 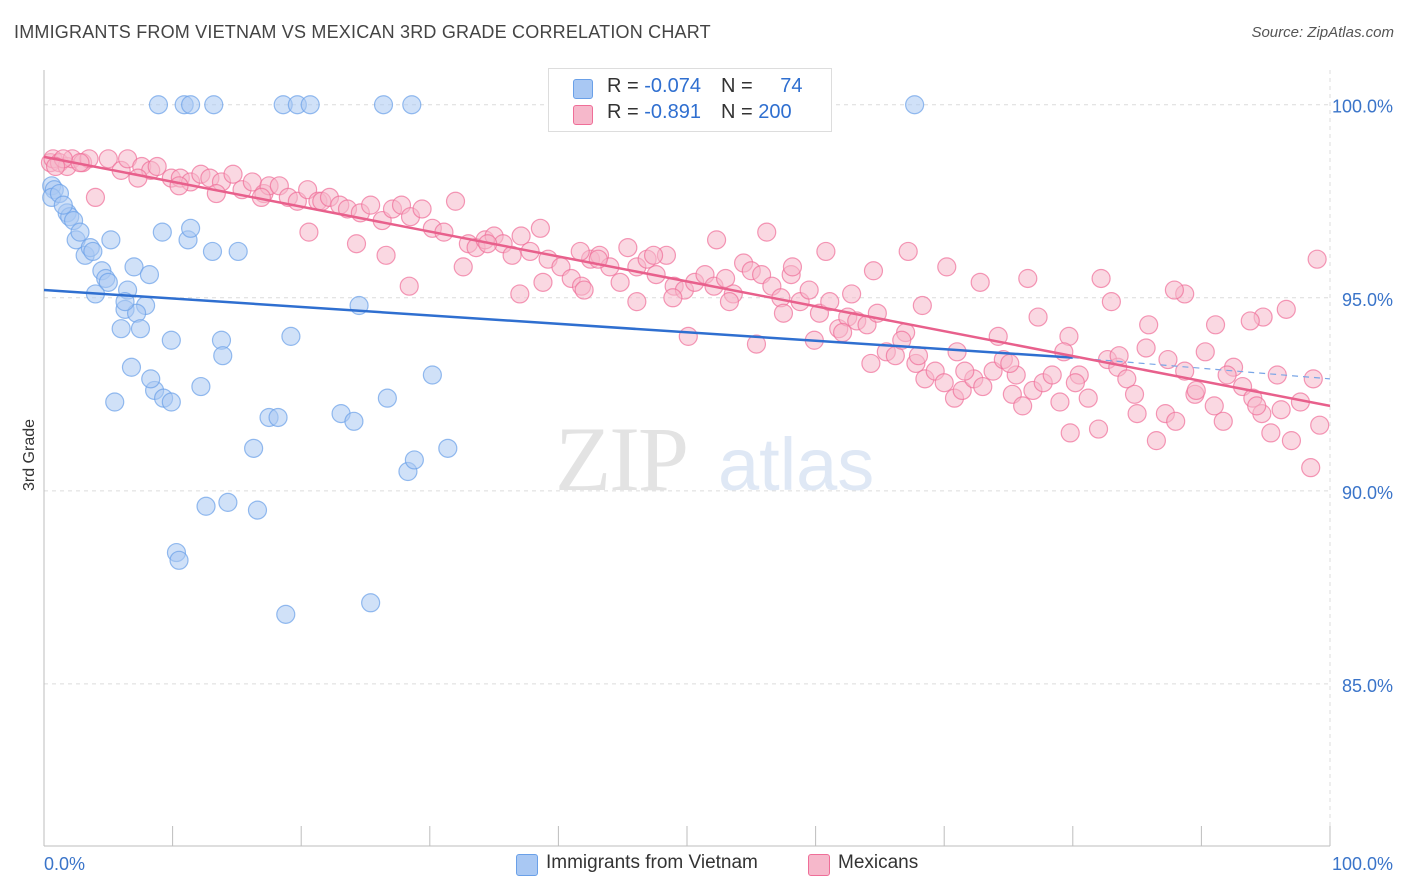 I want to click on y-tick-label-95: 95.0%, so click(x=1367, y=300).